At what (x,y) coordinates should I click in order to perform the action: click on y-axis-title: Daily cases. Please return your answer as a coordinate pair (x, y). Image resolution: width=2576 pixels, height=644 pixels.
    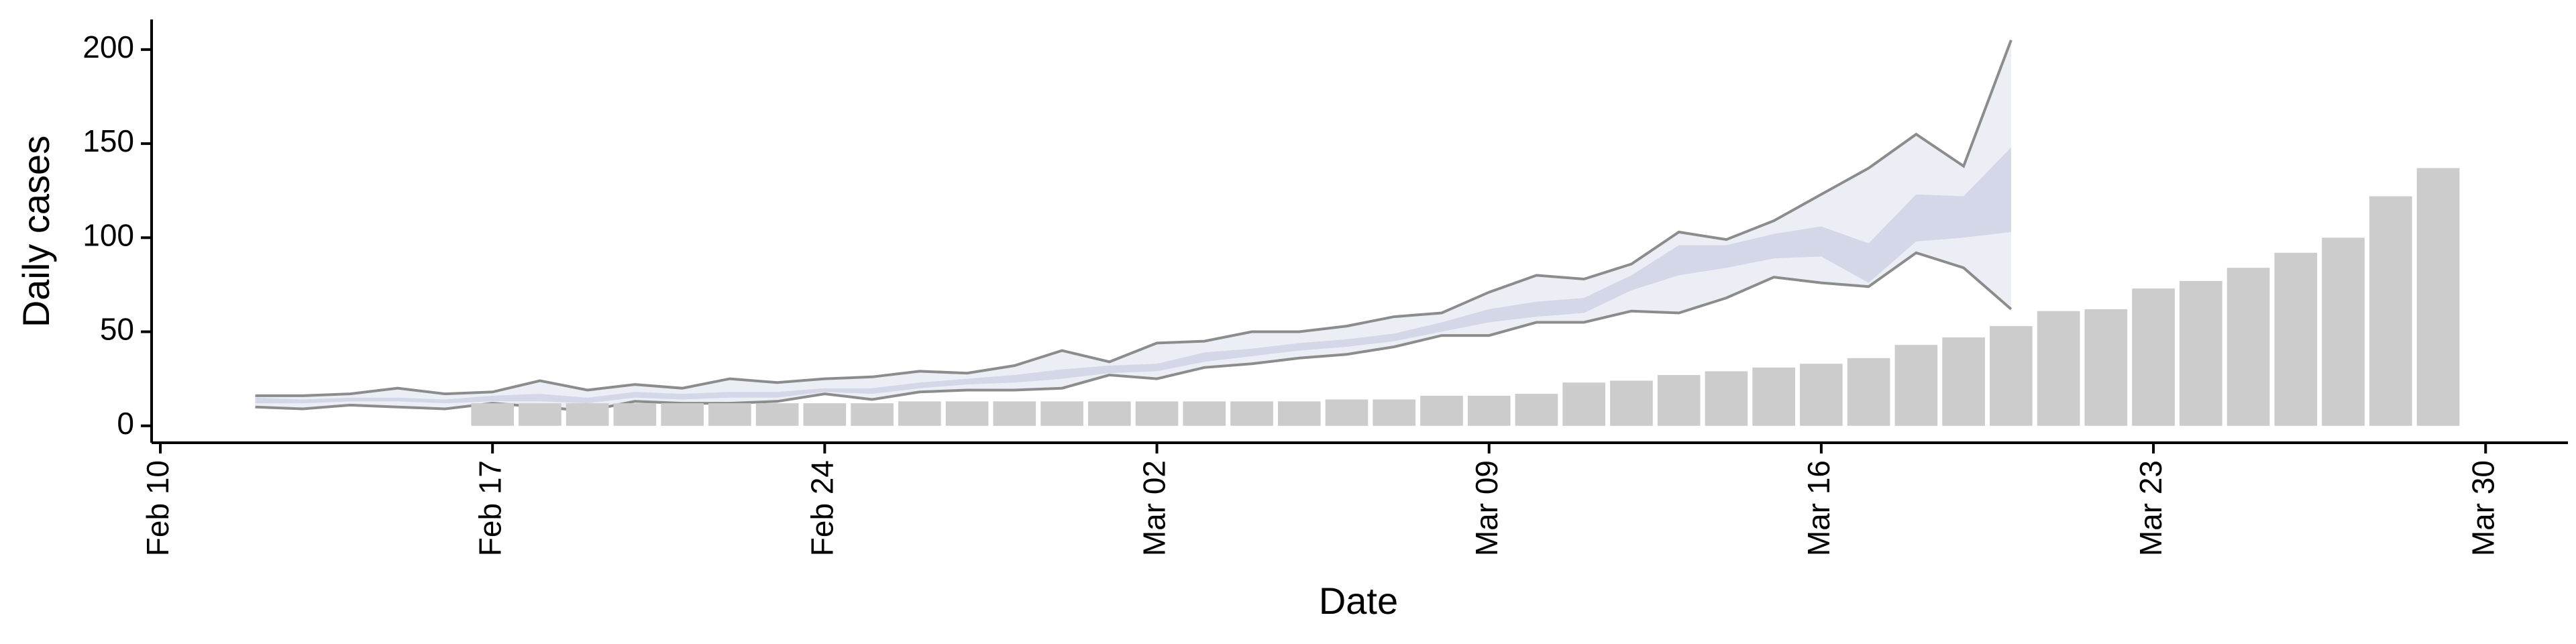
    Looking at the image, I should click on (36, 231).